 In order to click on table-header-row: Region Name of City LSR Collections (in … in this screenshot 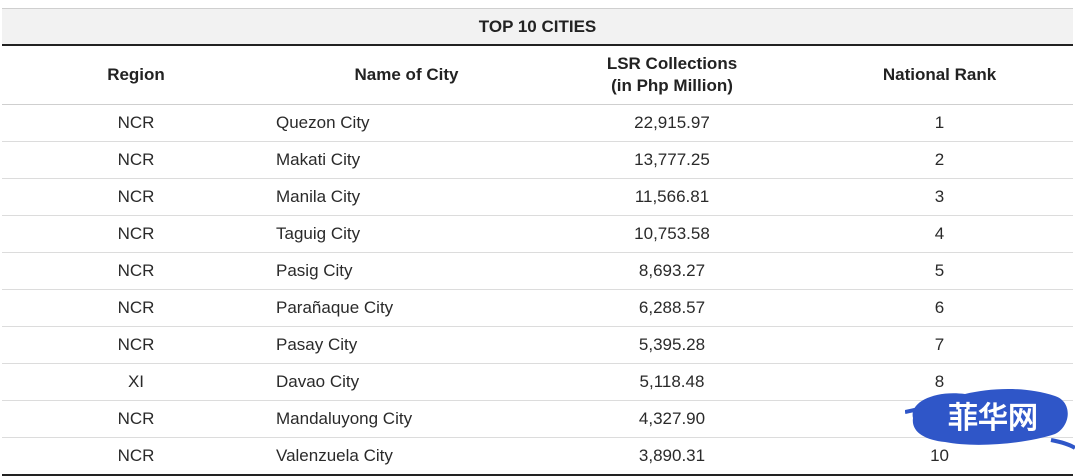, I will do `click(538, 75)`.